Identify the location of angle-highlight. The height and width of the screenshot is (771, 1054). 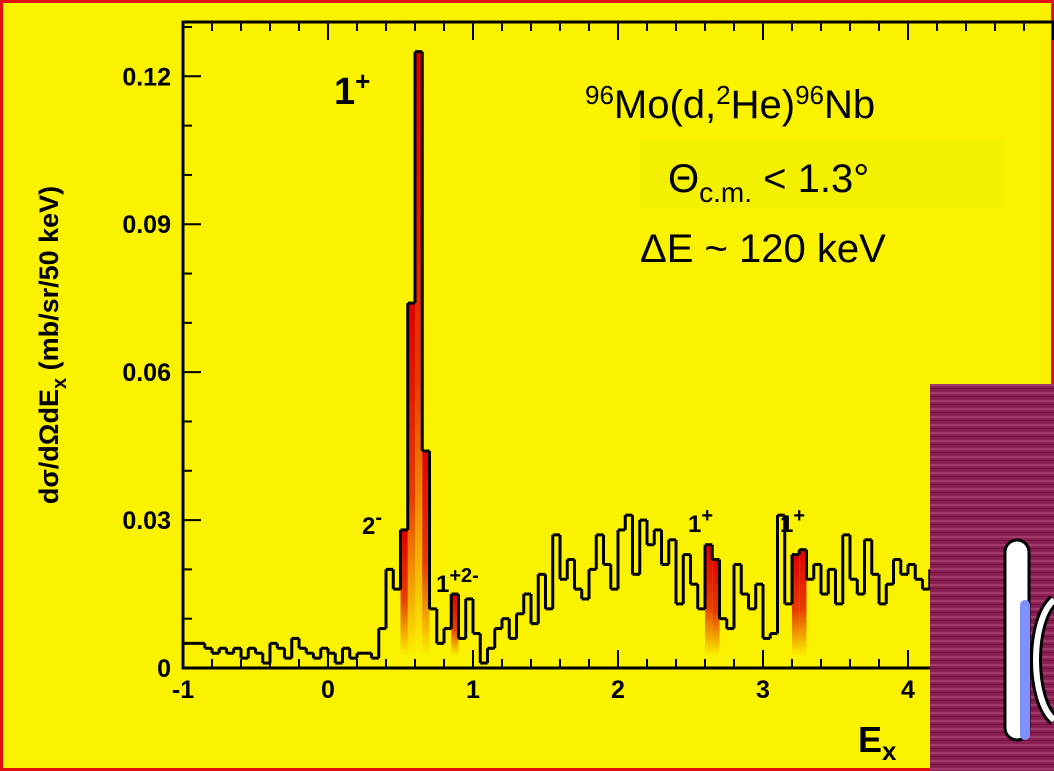
(821, 174).